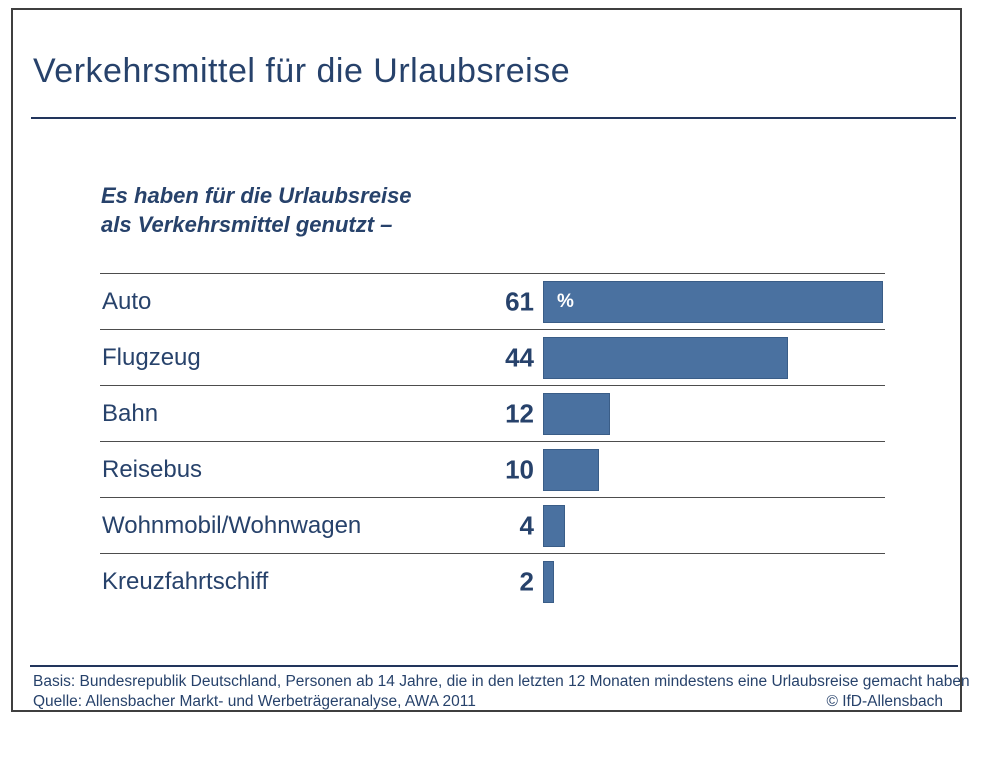 Image resolution: width=982 pixels, height=769 pixels. Describe the element at coordinates (127, 301) in the screenshot. I see `category-label: Auto` at that location.